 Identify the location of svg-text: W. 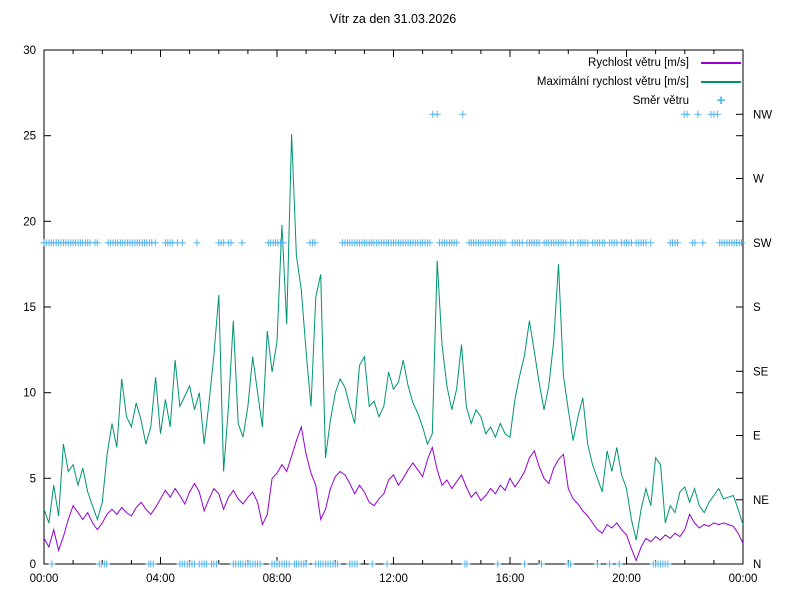
(758, 180).